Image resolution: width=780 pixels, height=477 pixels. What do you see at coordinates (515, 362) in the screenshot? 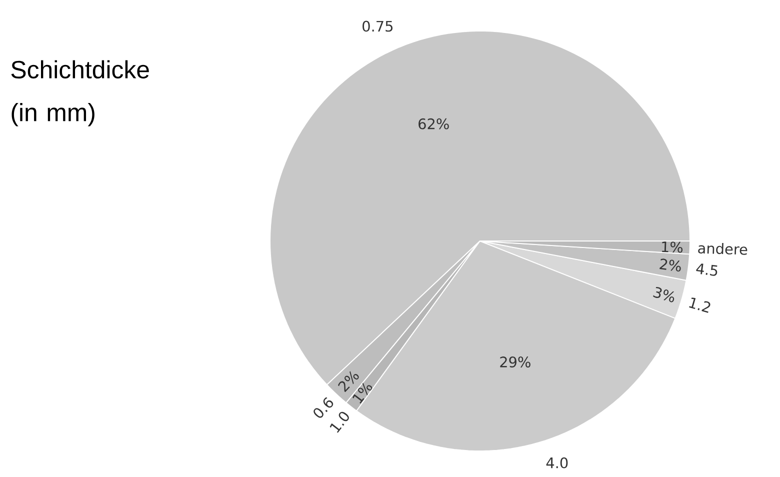
I see `data-label: 29%` at bounding box center [515, 362].